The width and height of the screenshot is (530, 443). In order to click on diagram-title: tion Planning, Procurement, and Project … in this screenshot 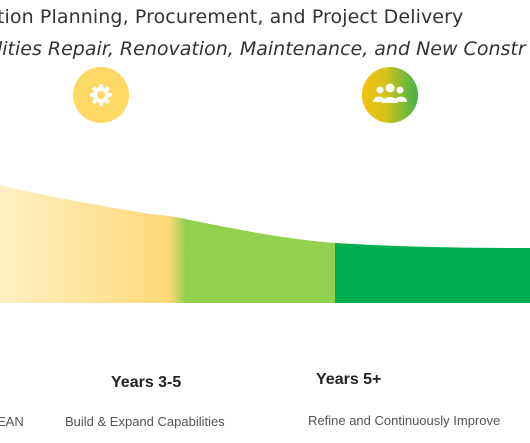, I will do `click(232, 17)`.